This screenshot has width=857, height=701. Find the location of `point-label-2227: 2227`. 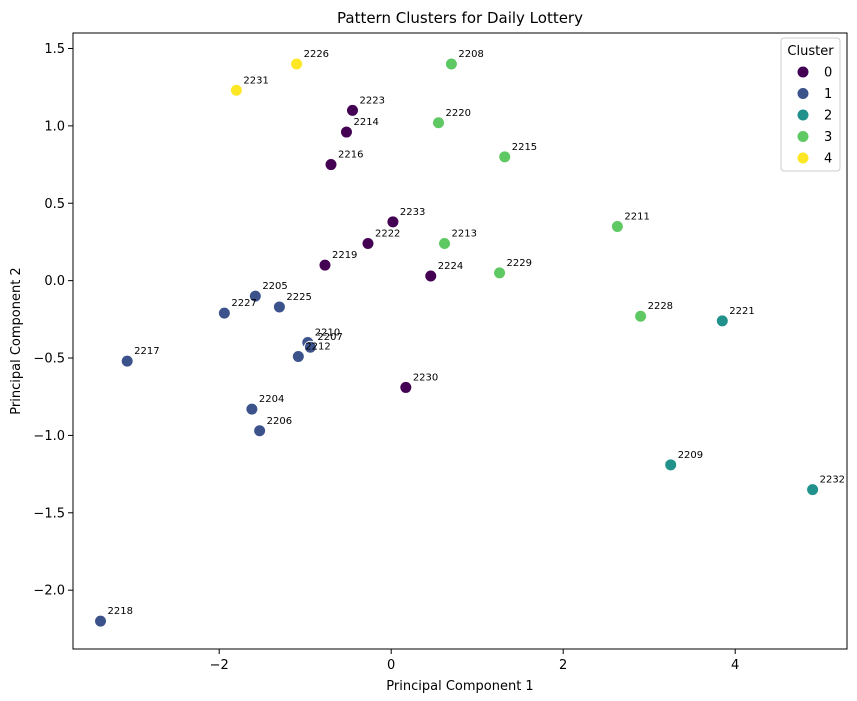

point-label-2227: 2227 is located at coordinates (243, 303).